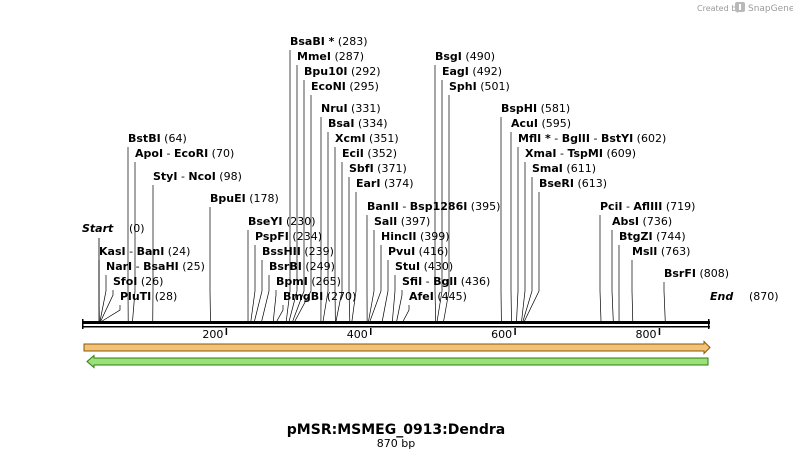  I want to click on site-enzyme-name: XcmI, so click(350, 138).